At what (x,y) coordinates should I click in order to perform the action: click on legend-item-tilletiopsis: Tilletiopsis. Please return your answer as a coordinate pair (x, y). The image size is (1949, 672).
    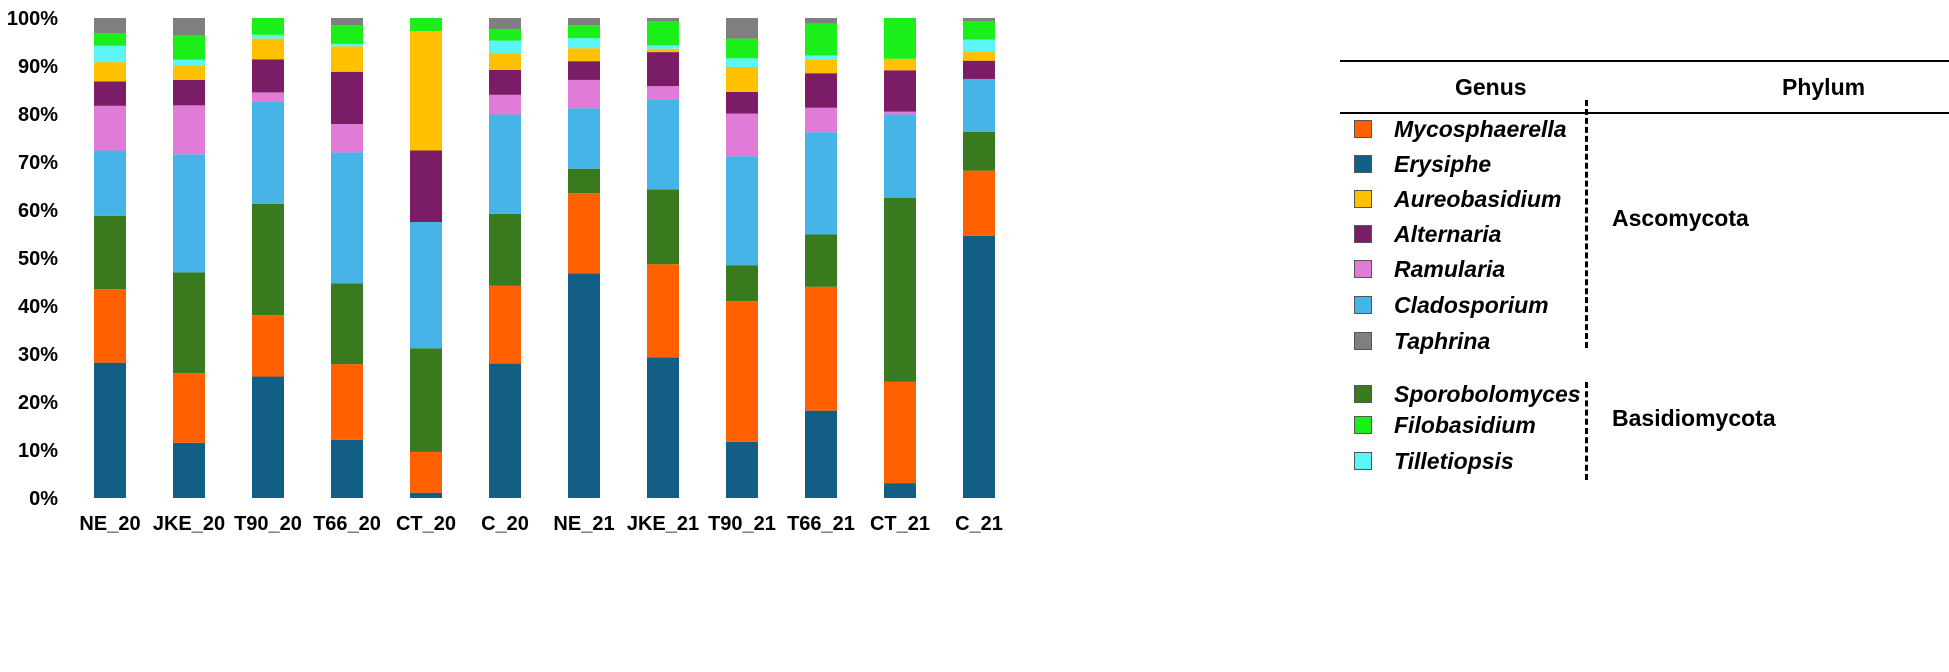
    Looking at the image, I should click on (1434, 461).